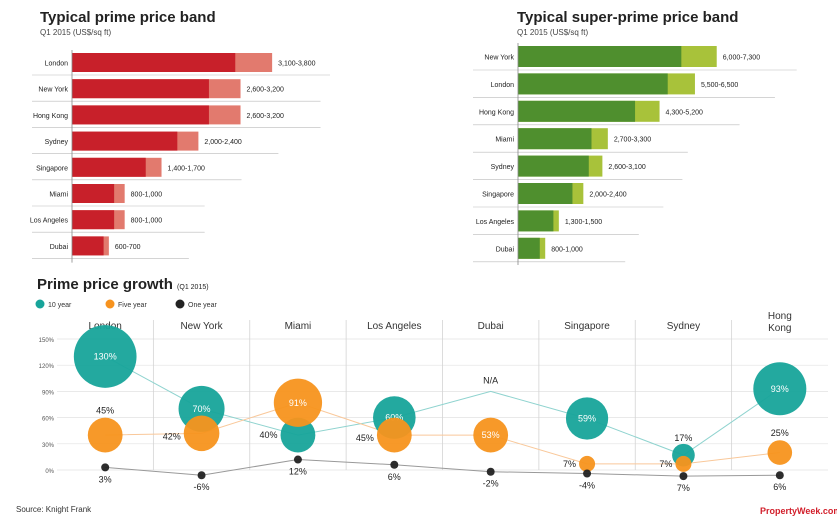 This screenshot has width=837, height=524. Describe the element at coordinates (607, 195) in the screenshot. I see `range-label-5: 2,000-2,400` at that location.